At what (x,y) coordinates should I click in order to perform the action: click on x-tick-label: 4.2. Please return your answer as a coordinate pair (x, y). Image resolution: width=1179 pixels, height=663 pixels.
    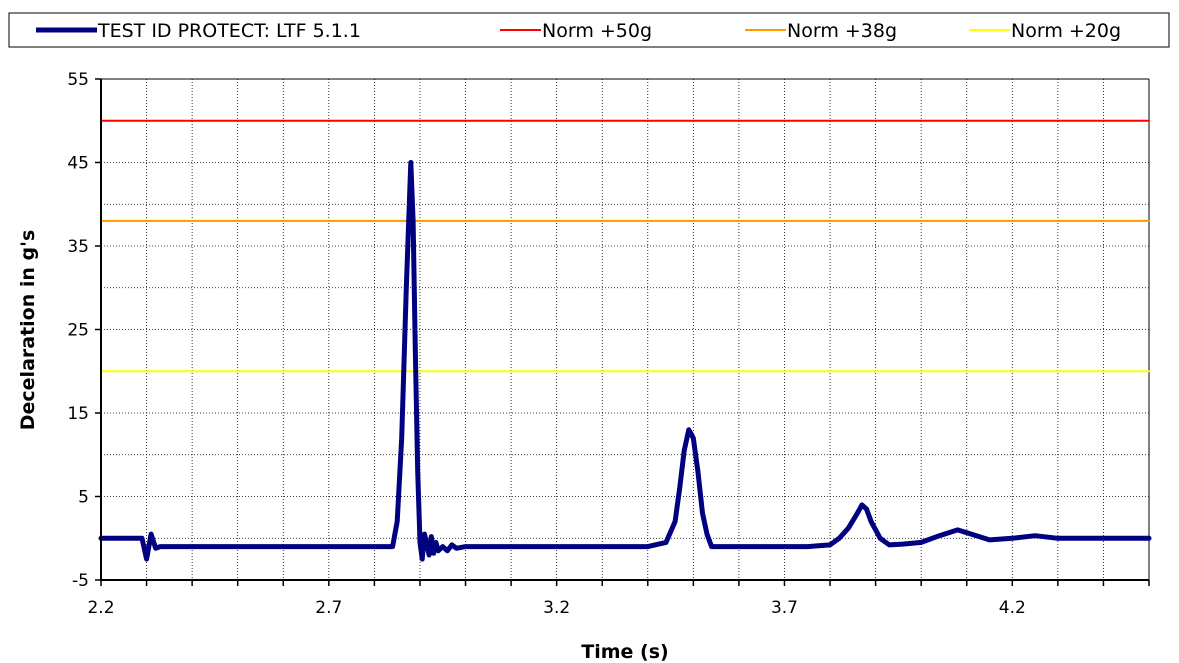
    Looking at the image, I should click on (1012, 608).